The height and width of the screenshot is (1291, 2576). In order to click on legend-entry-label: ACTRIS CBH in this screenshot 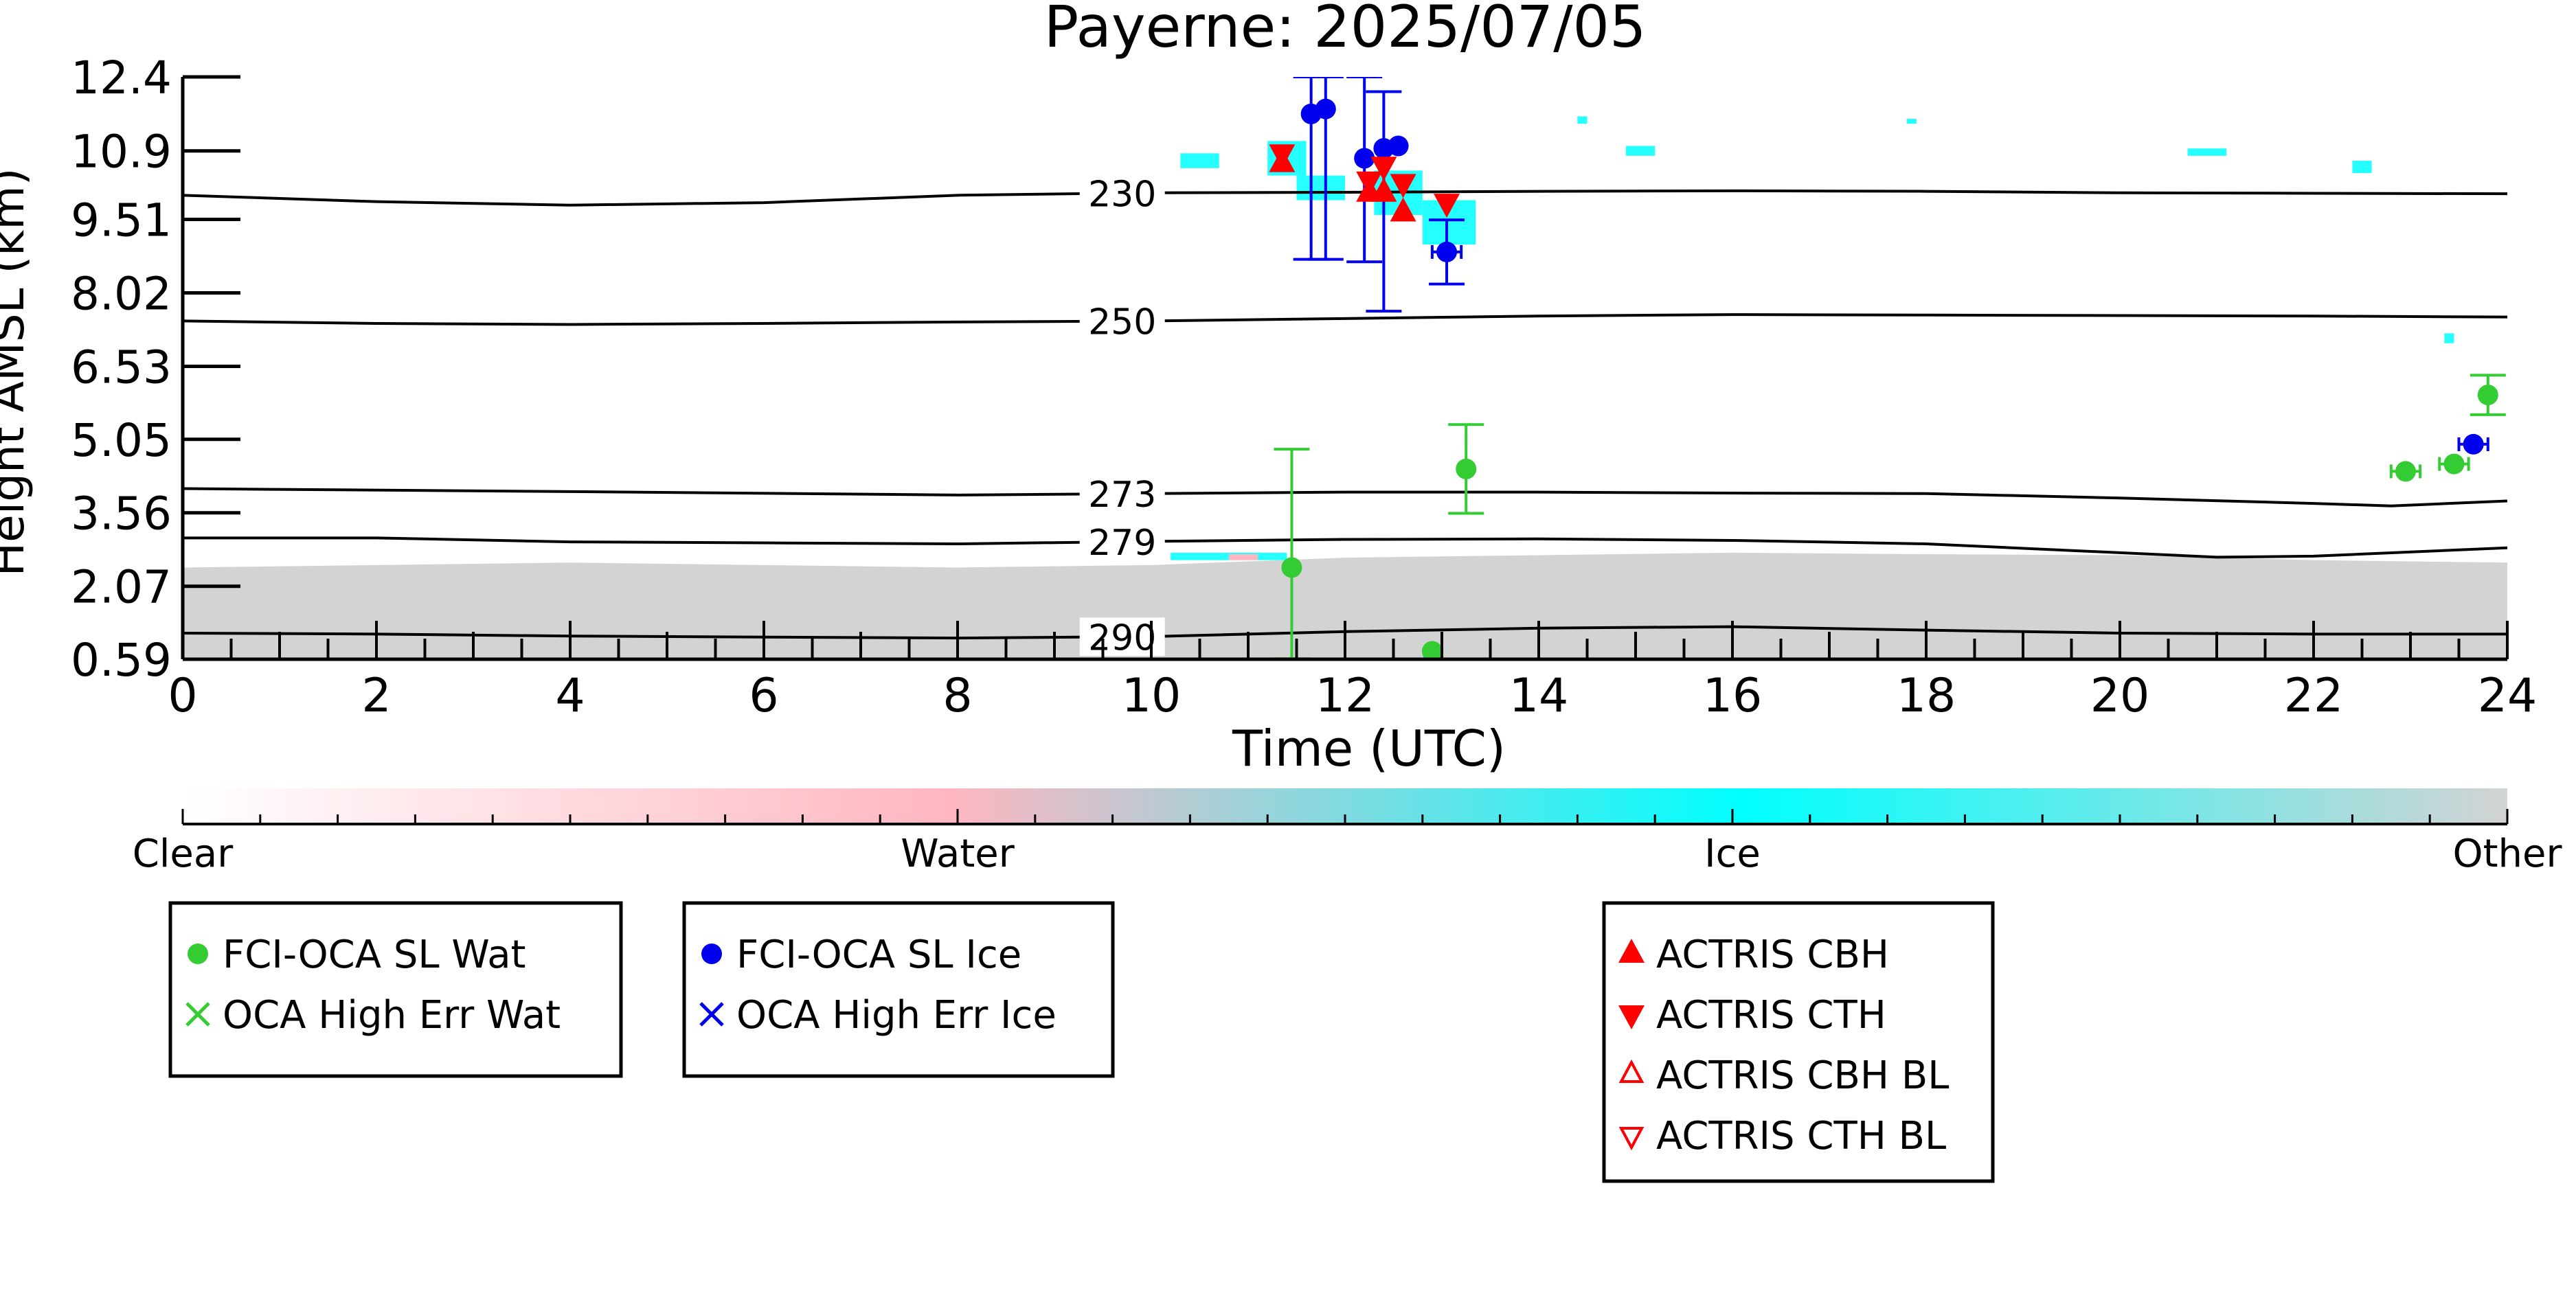, I will do `click(1772, 955)`.